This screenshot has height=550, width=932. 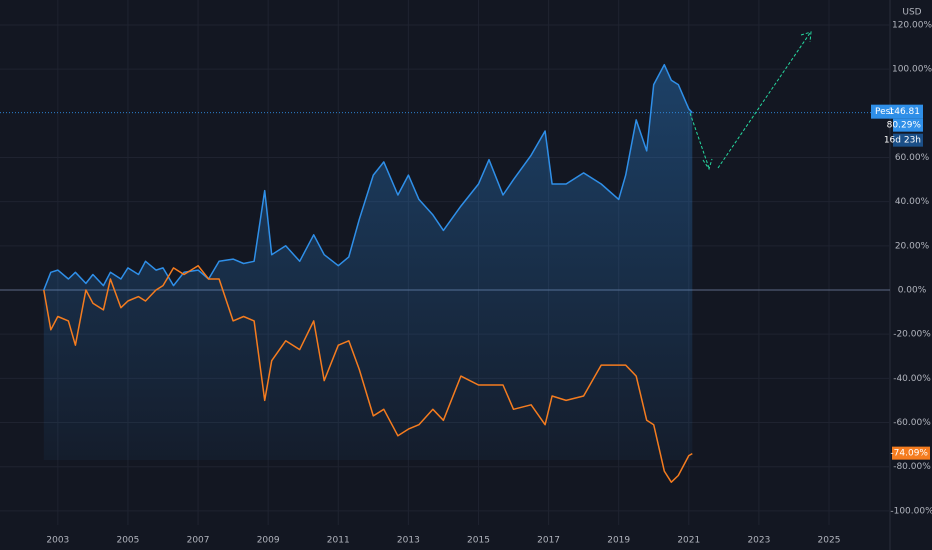 What do you see at coordinates (198, 541) in the screenshot?
I see `x-tick-label: 2007` at bounding box center [198, 541].